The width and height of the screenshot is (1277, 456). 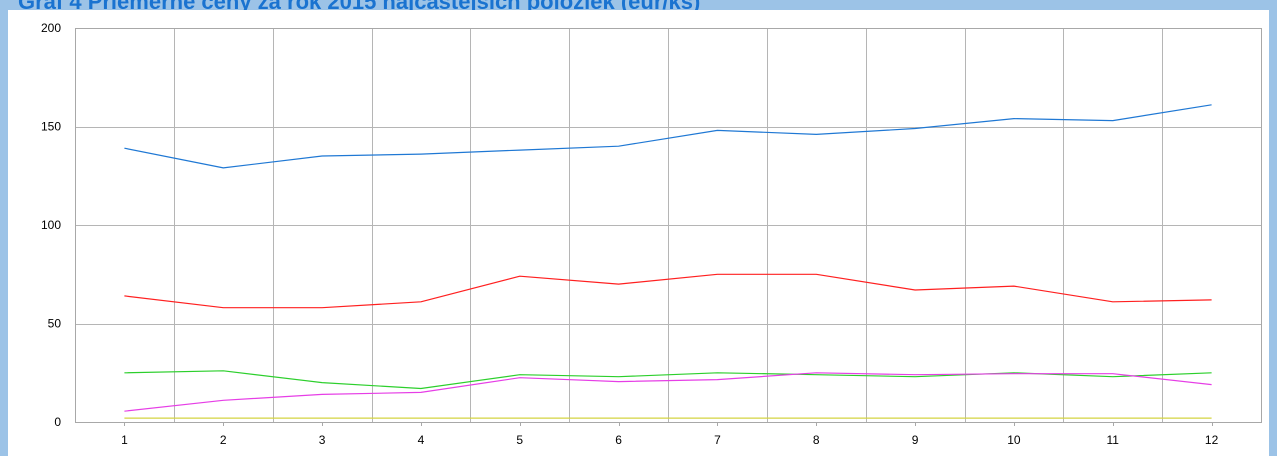 What do you see at coordinates (1014, 440) in the screenshot?
I see `x-tick-label: 10` at bounding box center [1014, 440].